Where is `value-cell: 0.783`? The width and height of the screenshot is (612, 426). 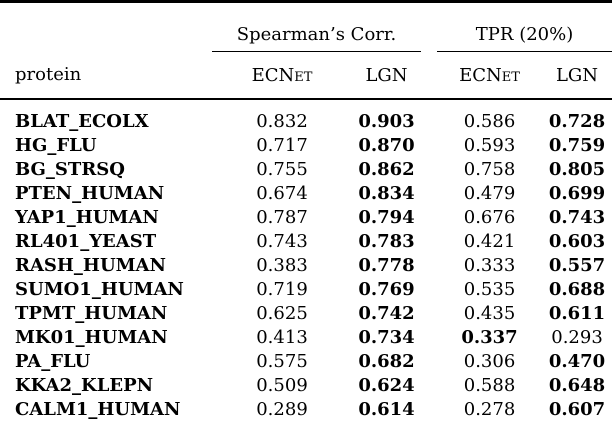
value-cell: 0.783 is located at coordinates (386, 241).